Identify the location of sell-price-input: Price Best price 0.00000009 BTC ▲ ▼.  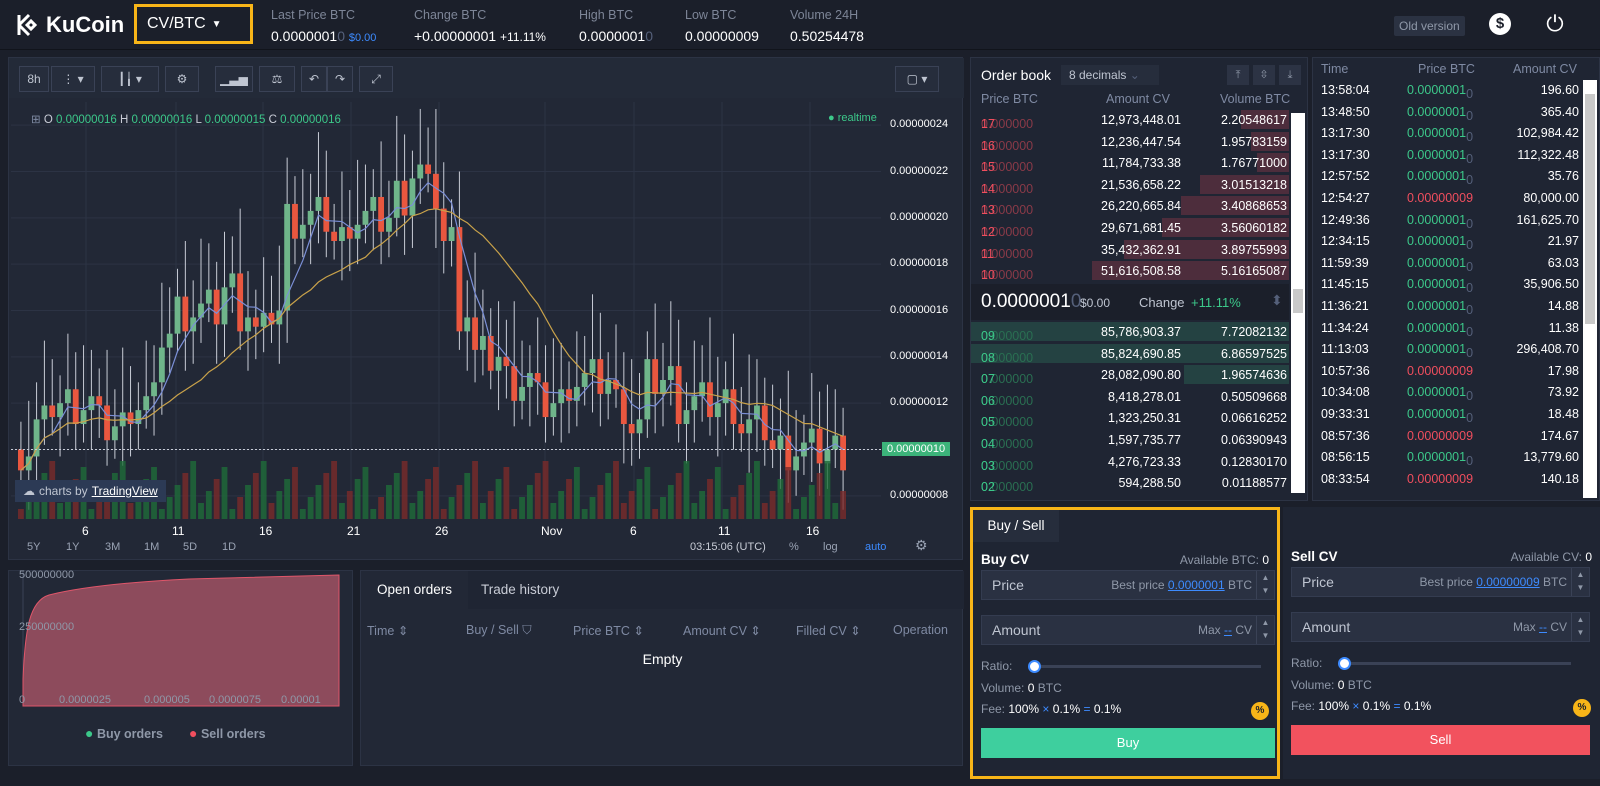
(1440, 582).